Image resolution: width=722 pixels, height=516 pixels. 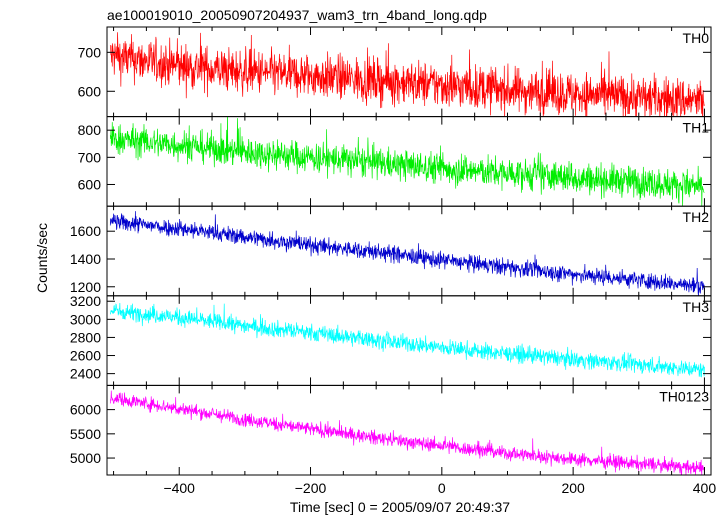 I want to click on x-axis-label: Time [sec] 0 = 2005/09/07 20:49:37, so click(x=400, y=507).